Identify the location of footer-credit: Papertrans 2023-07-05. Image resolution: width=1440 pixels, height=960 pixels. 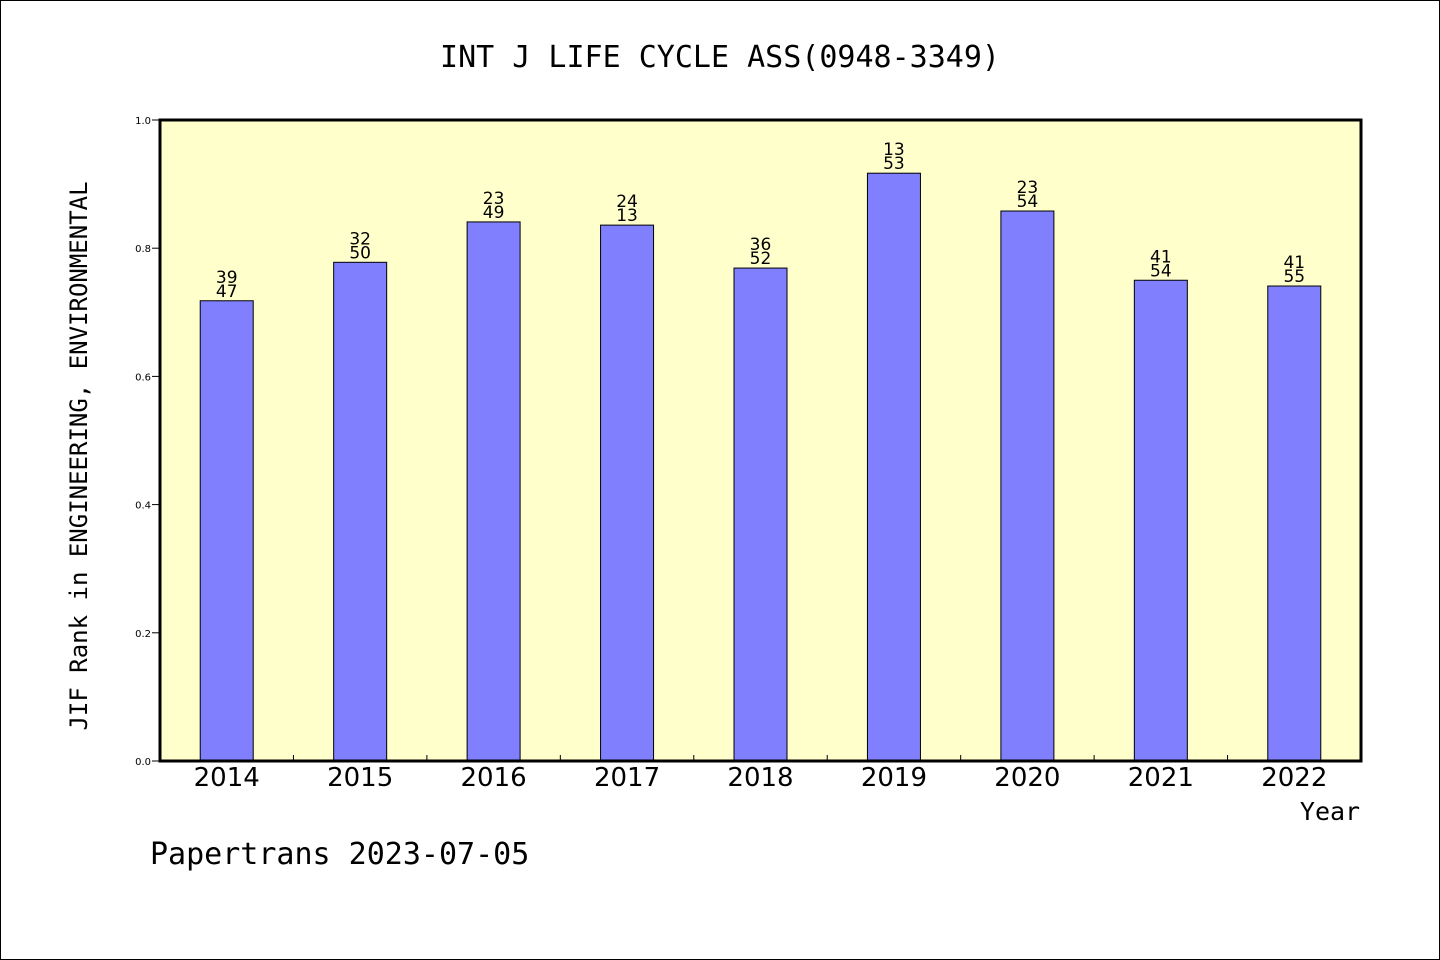
(339, 854).